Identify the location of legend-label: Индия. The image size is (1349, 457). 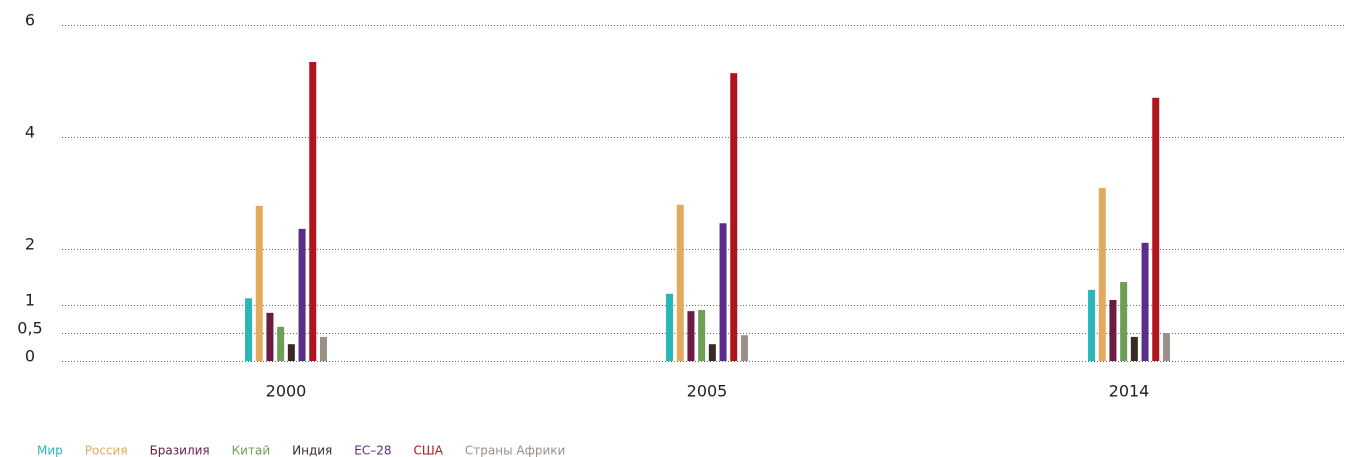
(312, 450).